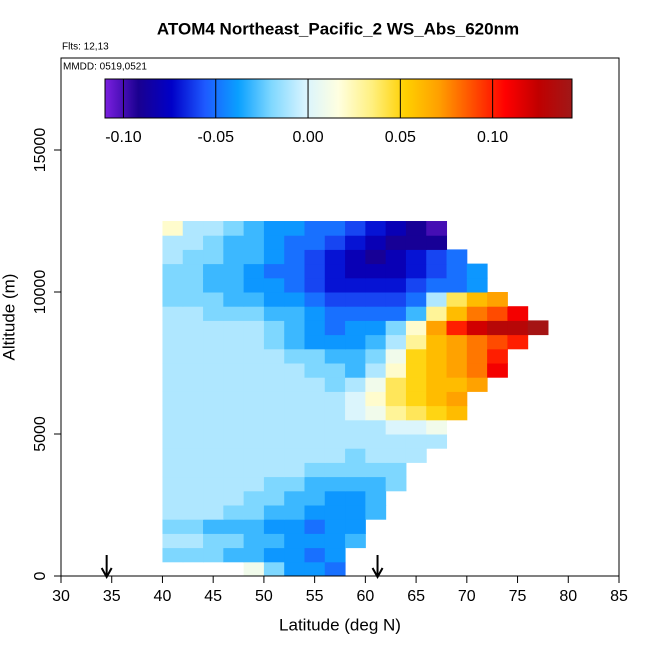 The width and height of the screenshot is (650, 650). Describe the element at coordinates (619, 596) in the screenshot. I see `x-tick-label: 85` at that location.